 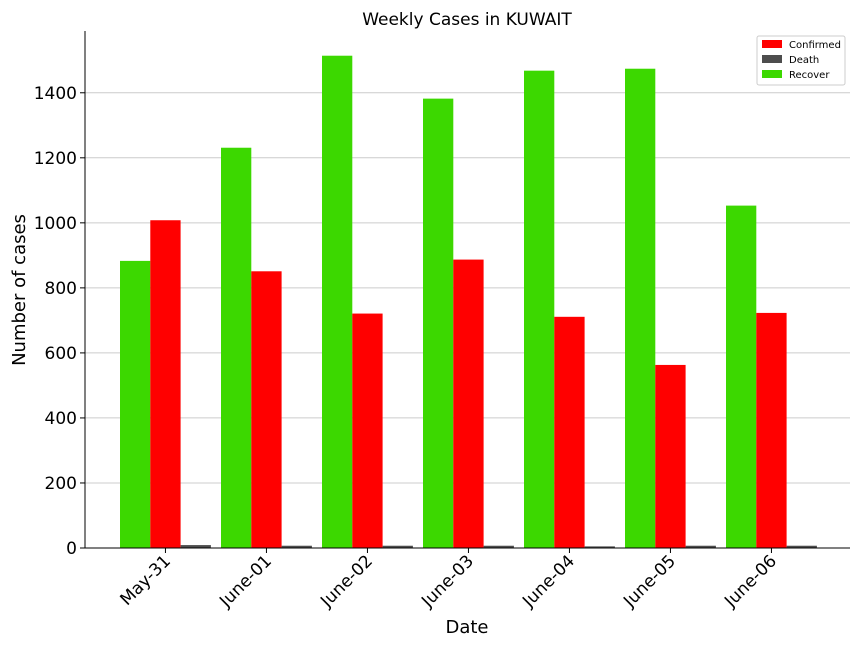 I want to click on legend-label: Confirmed, so click(x=815, y=45).